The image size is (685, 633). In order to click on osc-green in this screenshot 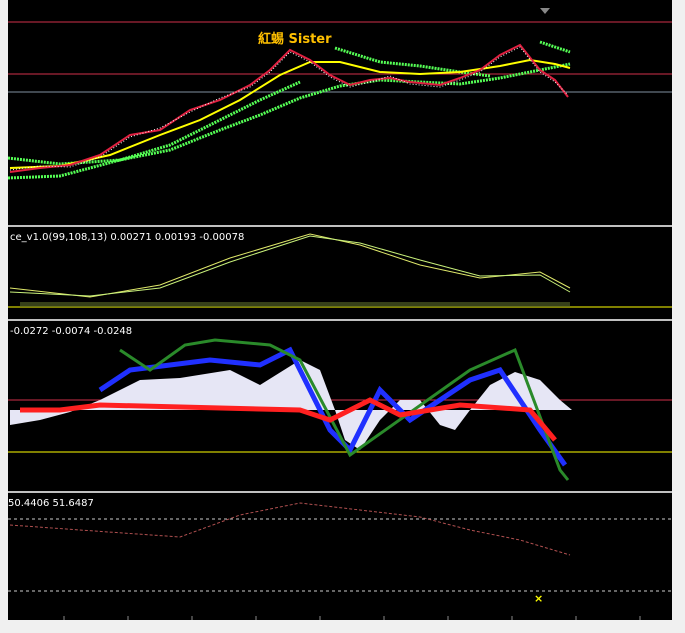, I will do `click(344, 409)`.